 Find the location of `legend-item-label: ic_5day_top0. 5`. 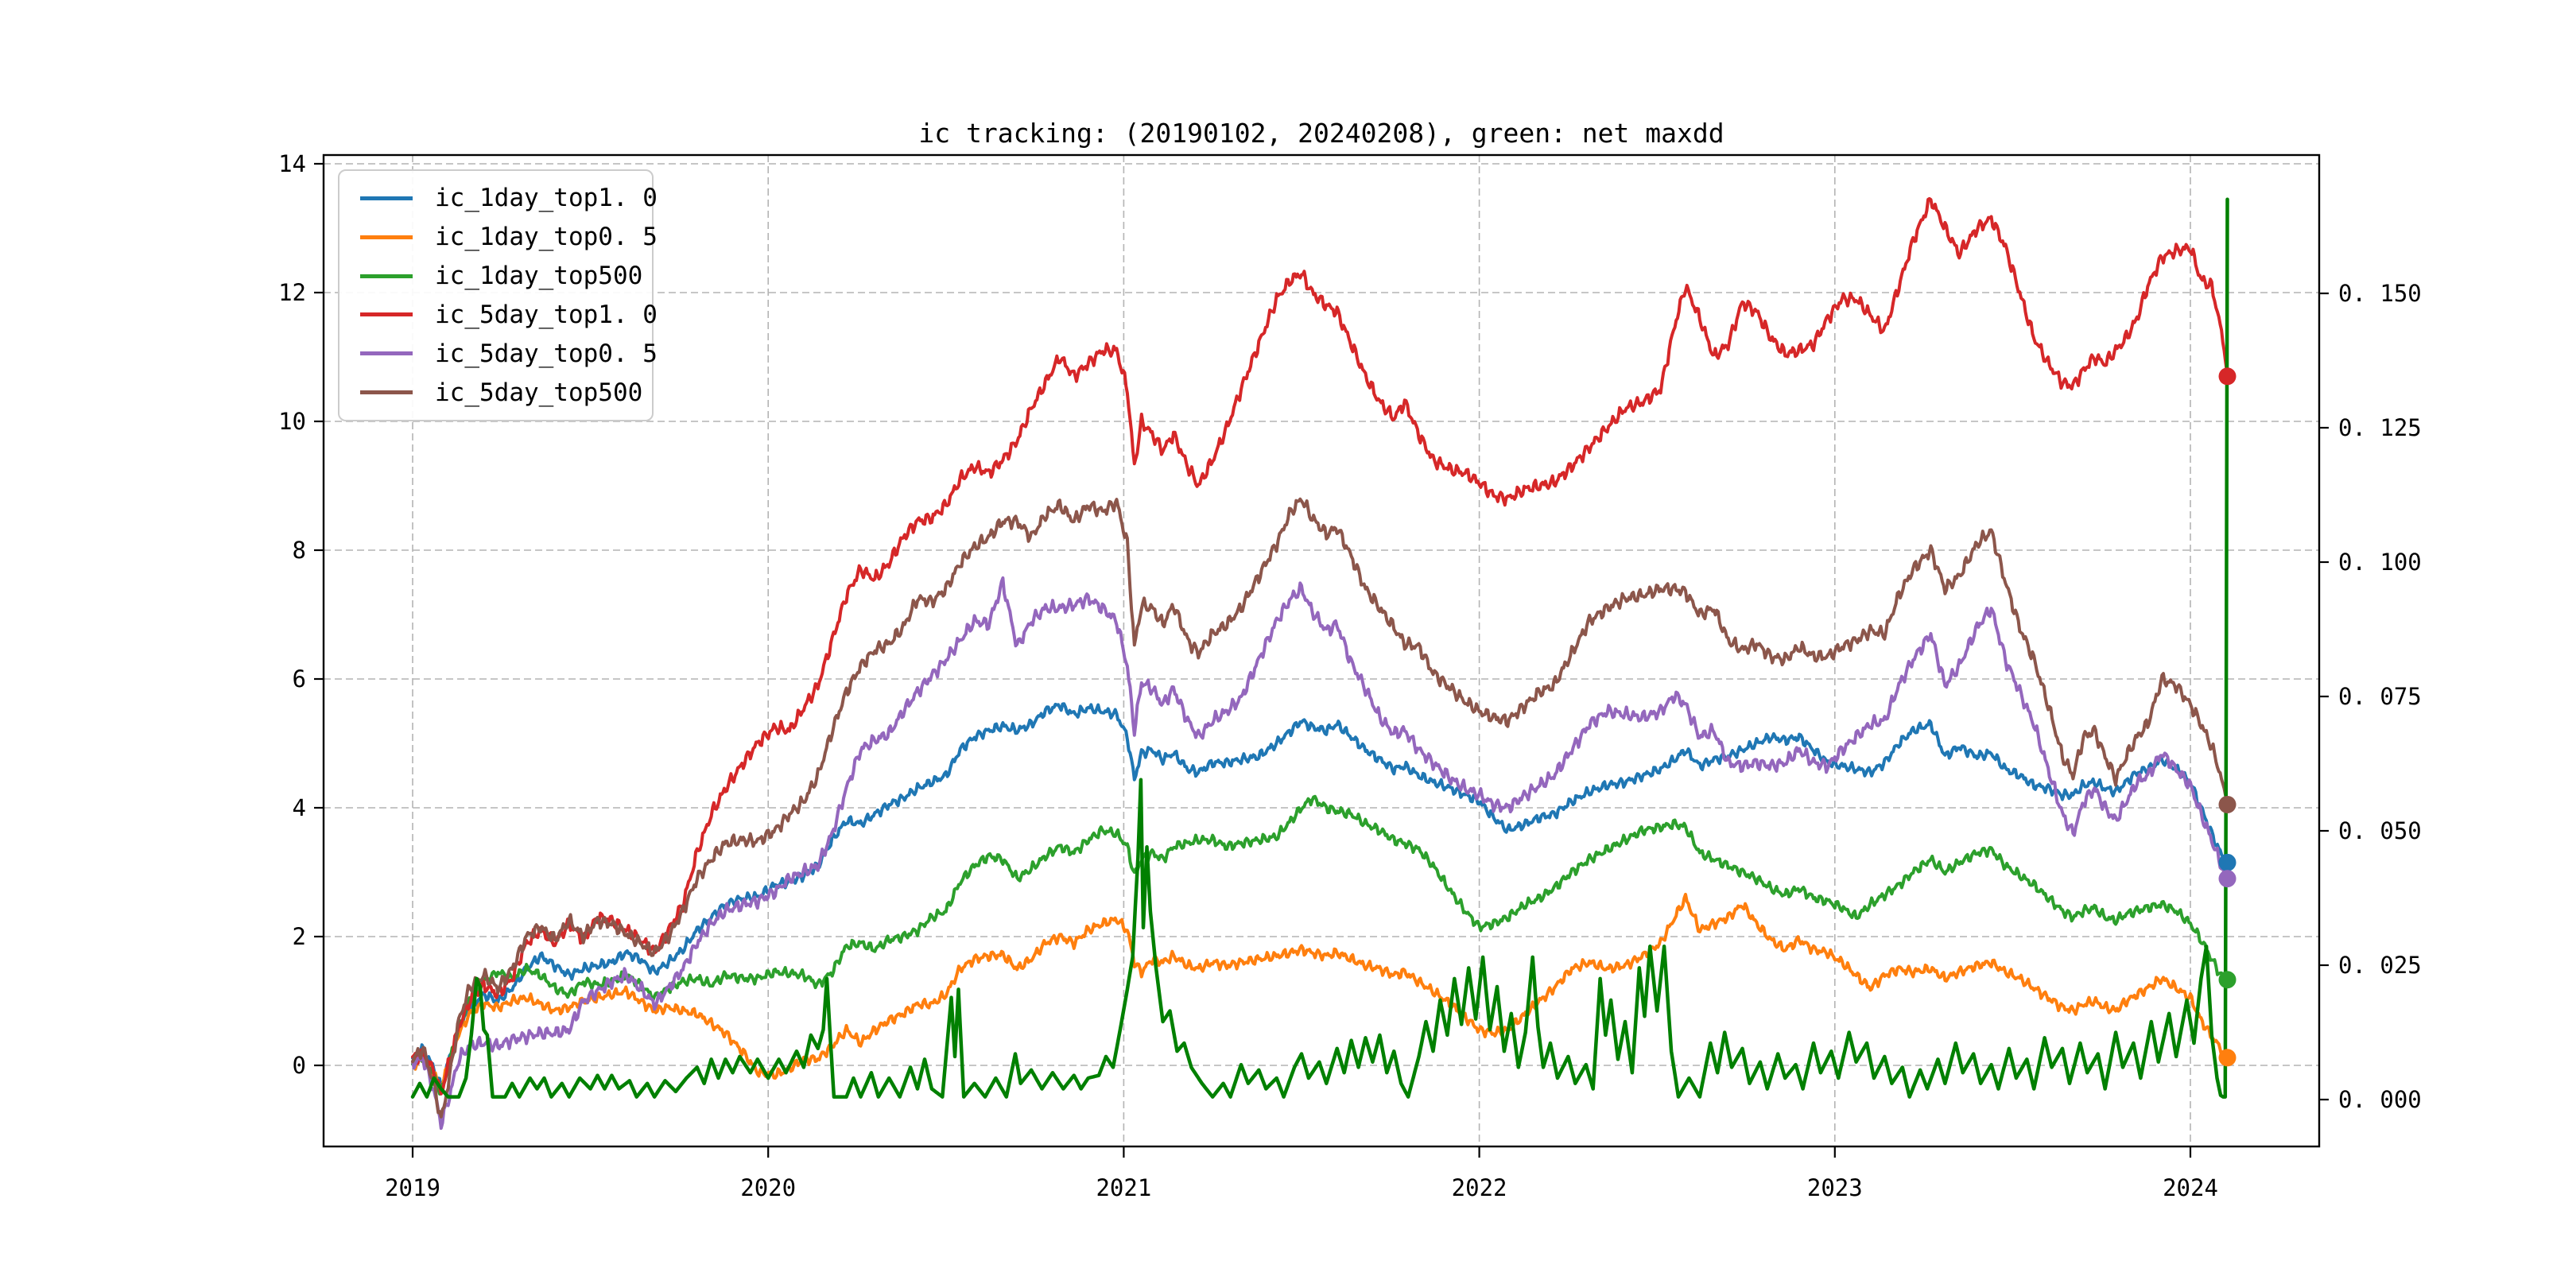

legend-item-label: ic_5day_top0. 5 is located at coordinates (546, 353).